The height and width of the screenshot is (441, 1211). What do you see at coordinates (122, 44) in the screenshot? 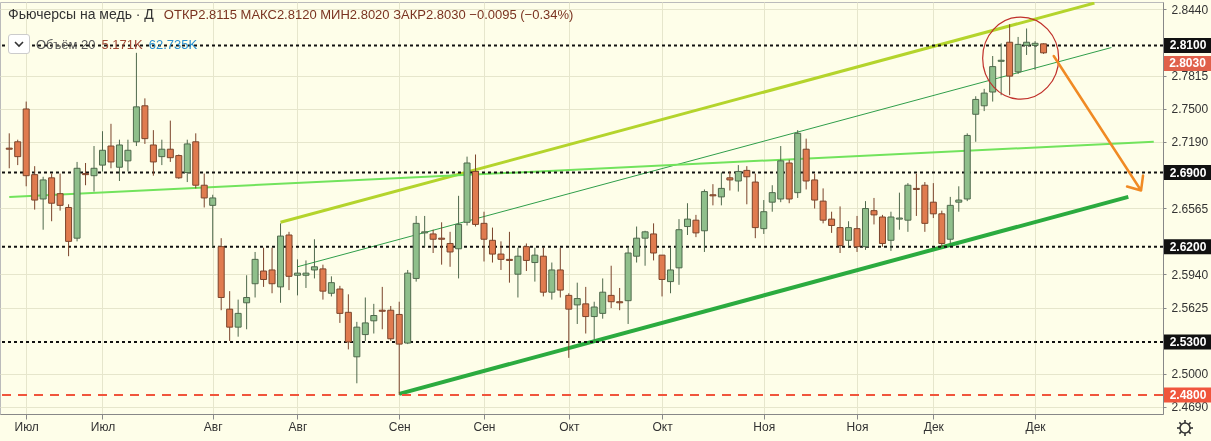
I see `annotation: 5.171K` at bounding box center [122, 44].